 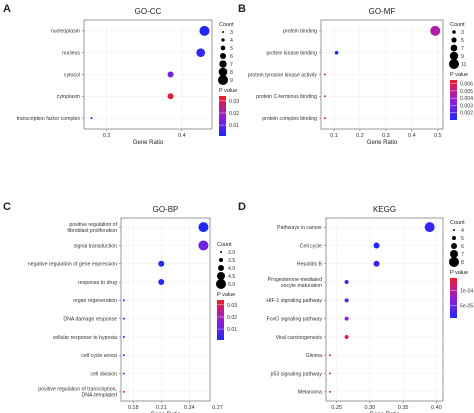 What do you see at coordinates (283, 75) in the screenshot?
I see `category-label: protein tyrosine kinase activity` at bounding box center [283, 75].